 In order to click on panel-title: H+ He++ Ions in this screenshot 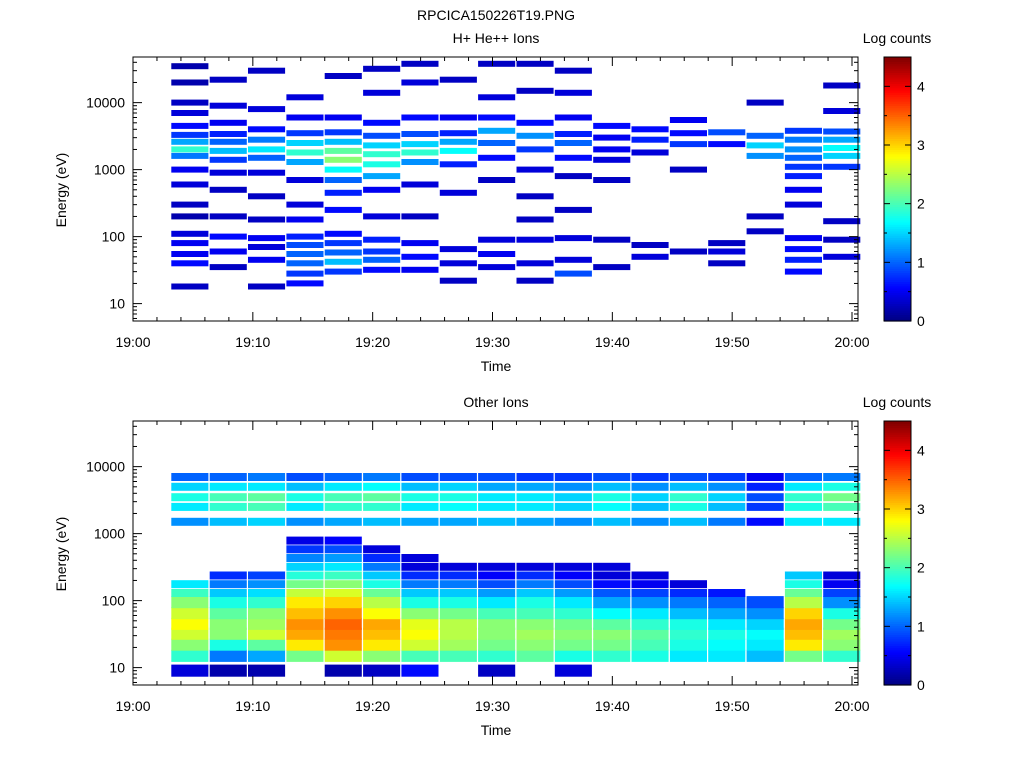, I will do `click(496, 38)`.